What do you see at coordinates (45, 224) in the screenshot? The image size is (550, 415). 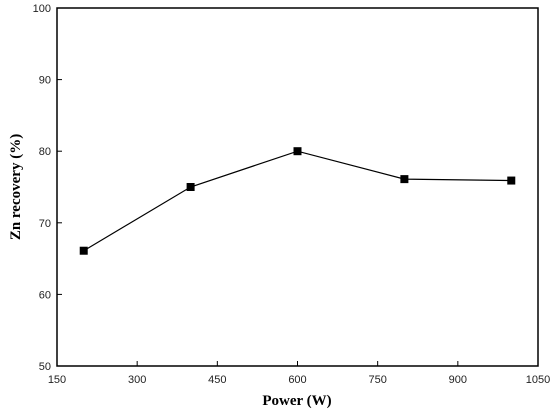 I see `y-tick-label: 70` at bounding box center [45, 224].